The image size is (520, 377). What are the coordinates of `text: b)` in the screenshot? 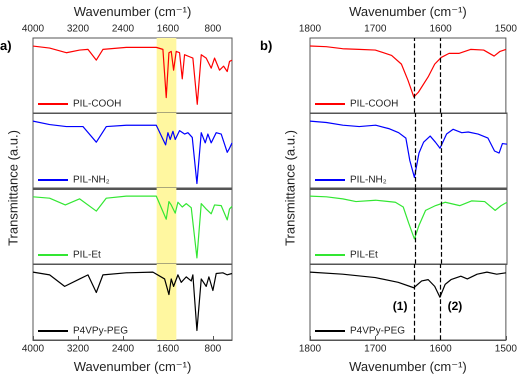 It's located at (266, 45).